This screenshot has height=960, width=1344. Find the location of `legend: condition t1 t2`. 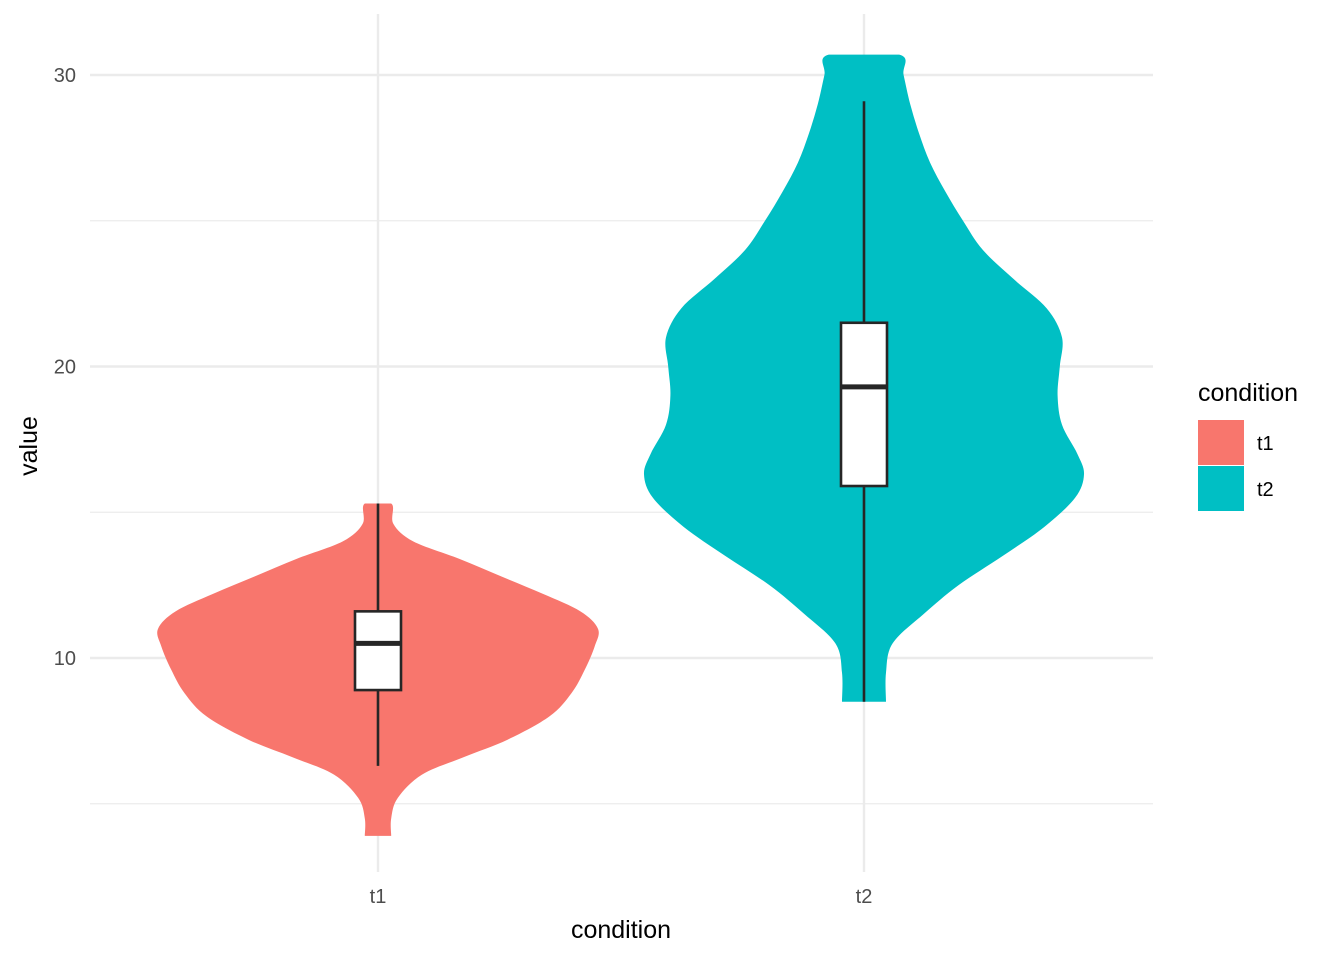

legend: condition t1 t2 is located at coordinates (1248, 445).